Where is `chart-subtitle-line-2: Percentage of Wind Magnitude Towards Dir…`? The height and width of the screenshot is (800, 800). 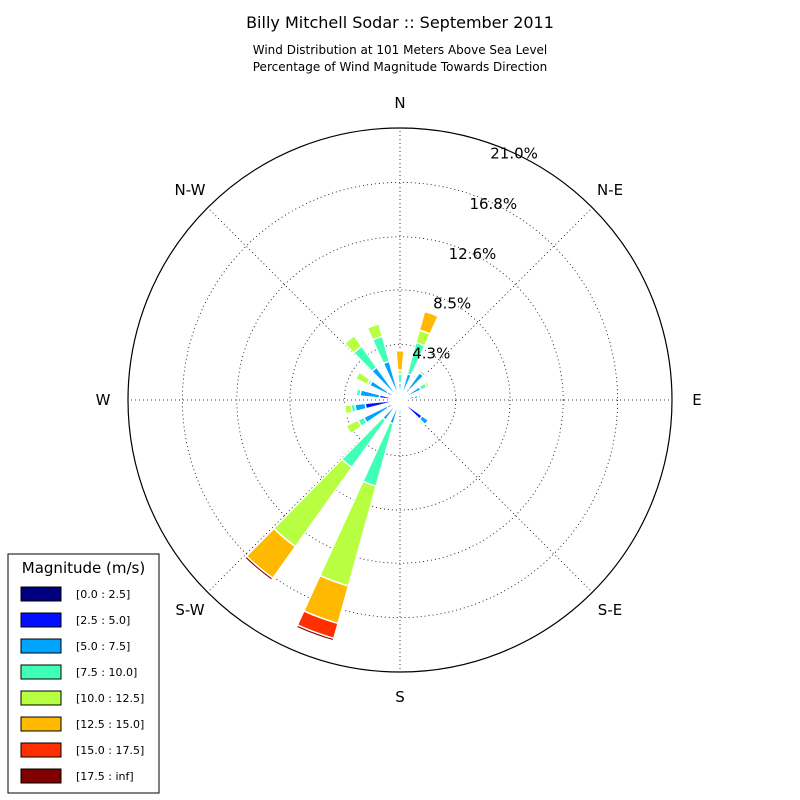
chart-subtitle-line-2: Percentage of Wind Magnitude Towards Dir… is located at coordinates (400, 67).